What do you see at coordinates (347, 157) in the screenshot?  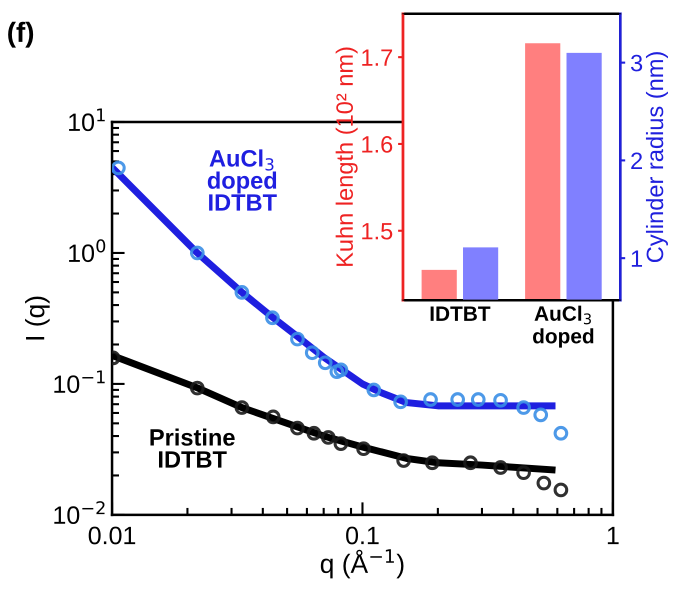 I see `y-axis-title: Kuhn length (10² nm)` at bounding box center [347, 157].